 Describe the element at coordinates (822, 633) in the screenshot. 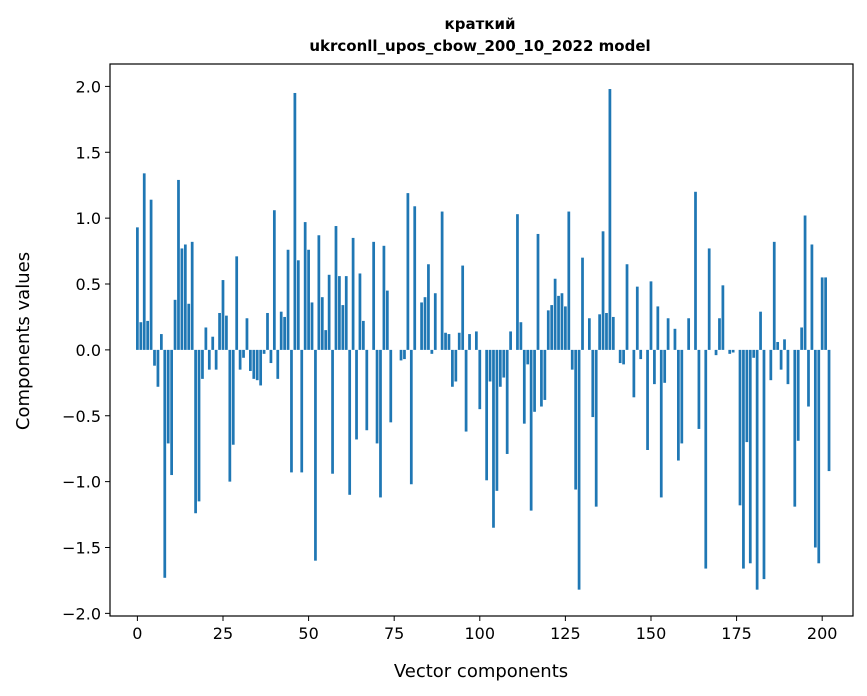

I see `x-tick-label: 200` at that location.